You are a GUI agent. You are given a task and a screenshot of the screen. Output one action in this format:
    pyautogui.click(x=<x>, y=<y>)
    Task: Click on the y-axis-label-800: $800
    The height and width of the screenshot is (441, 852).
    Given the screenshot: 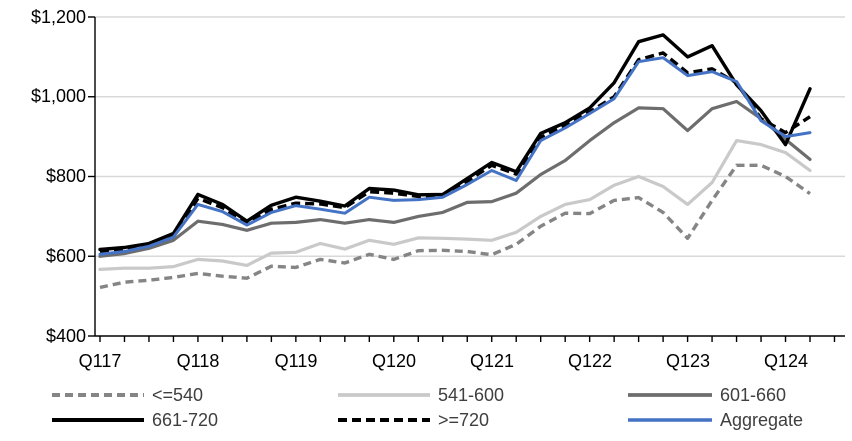 What is the action you would take?
    pyautogui.click(x=65, y=176)
    